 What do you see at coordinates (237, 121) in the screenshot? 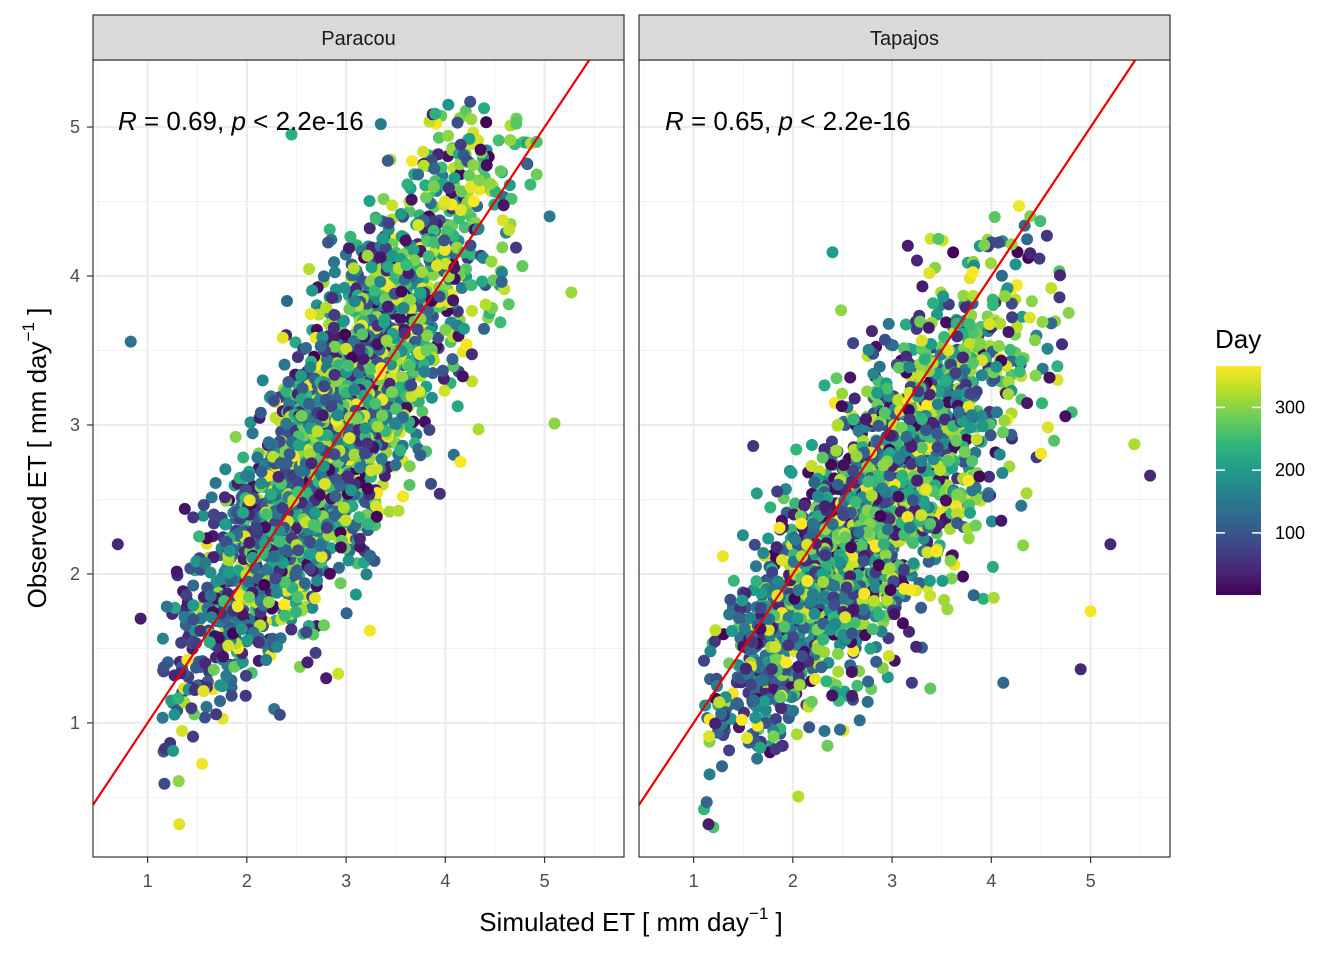
I see `p-symbol: p` at bounding box center [237, 121].